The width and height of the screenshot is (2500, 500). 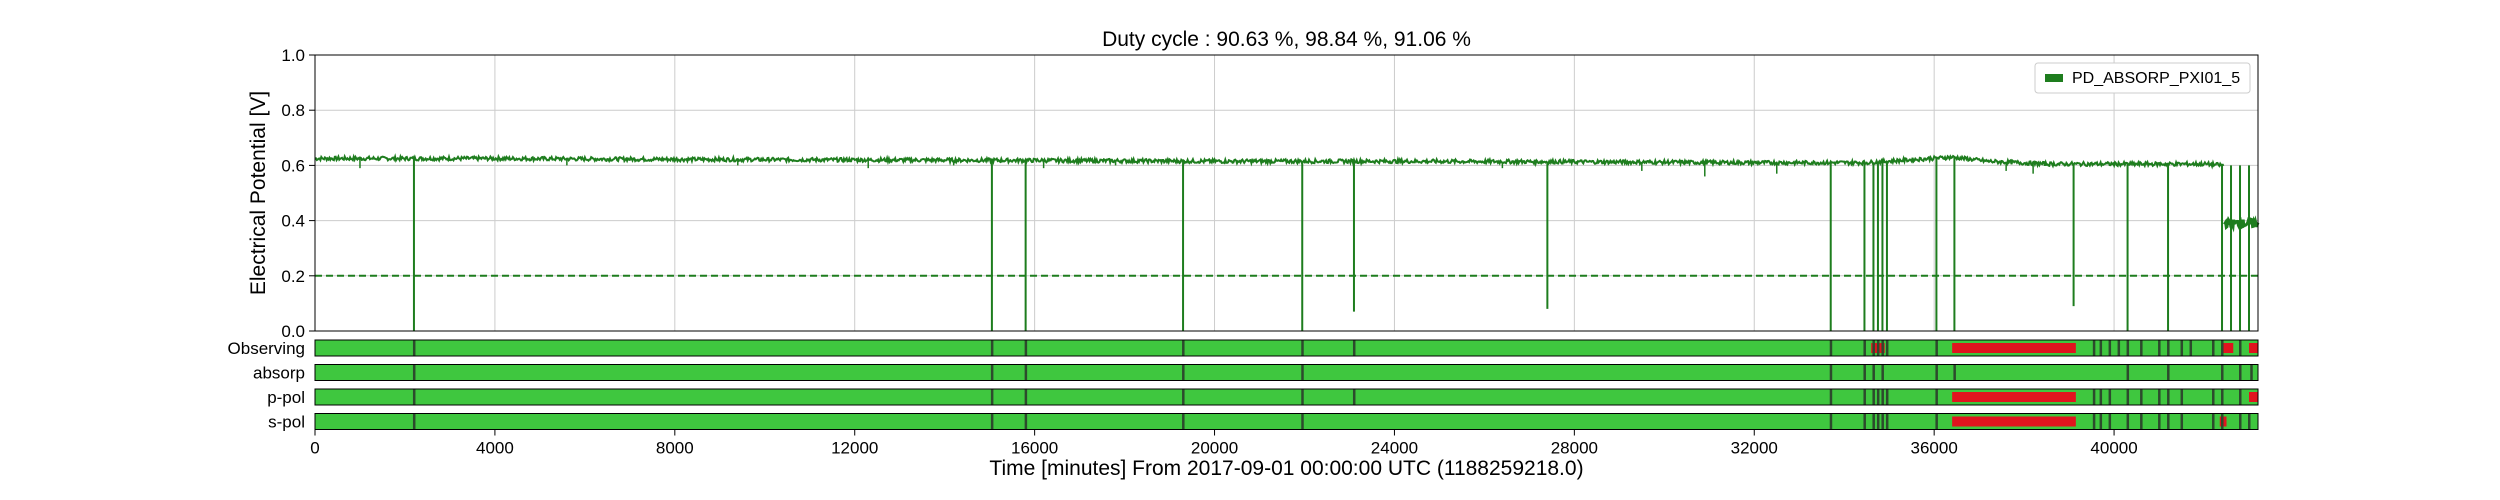 I want to click on state-bar-label: p-pol, so click(x=286, y=397).